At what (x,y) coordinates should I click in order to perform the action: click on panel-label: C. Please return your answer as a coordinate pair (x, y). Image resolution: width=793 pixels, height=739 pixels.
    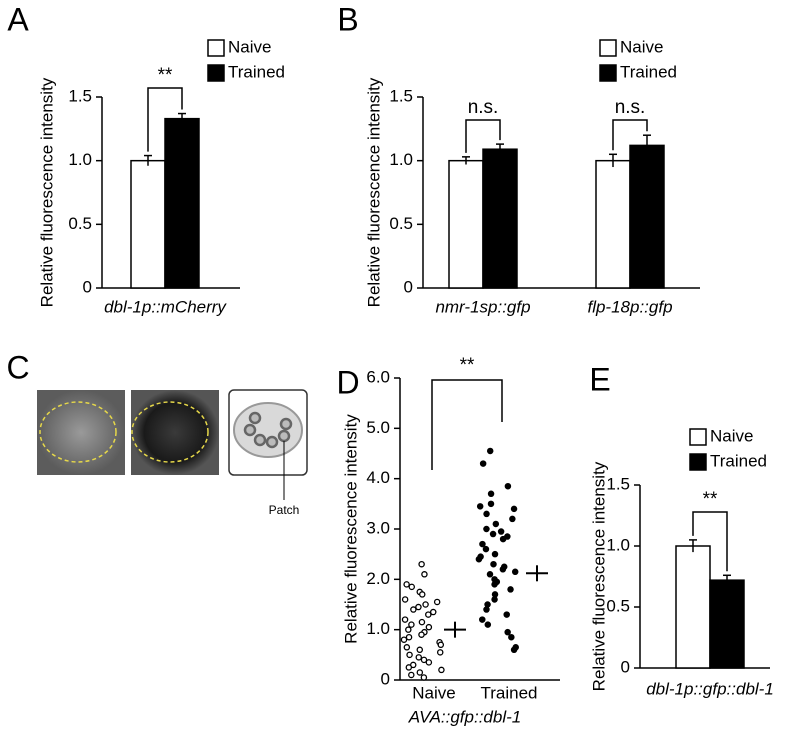
    Looking at the image, I should click on (17, 367).